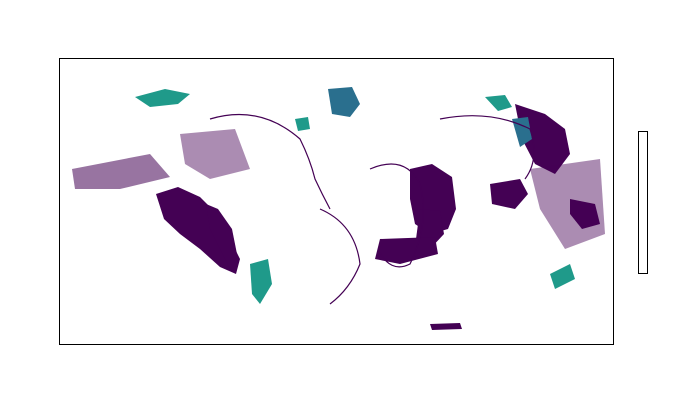  What do you see at coordinates (396, 215) in the screenshot?
I see `africa-coast` at bounding box center [396, 215].